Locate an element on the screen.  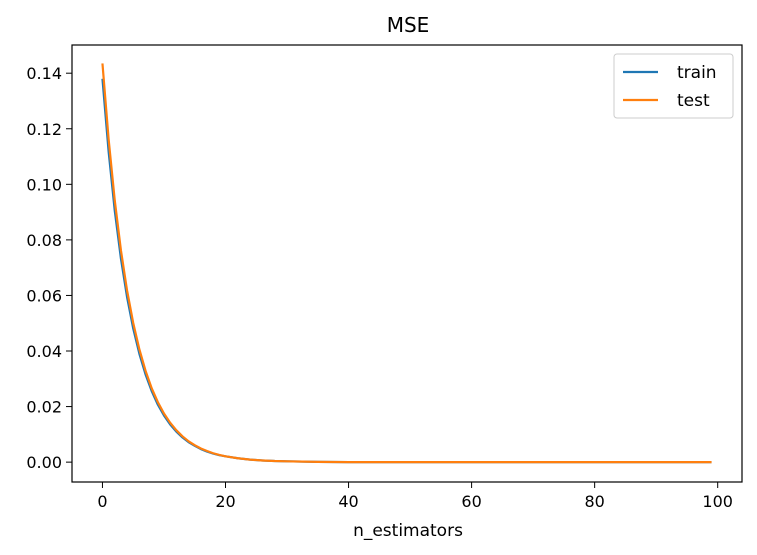
y-tick-label: 0.12 is located at coordinates (44, 129).